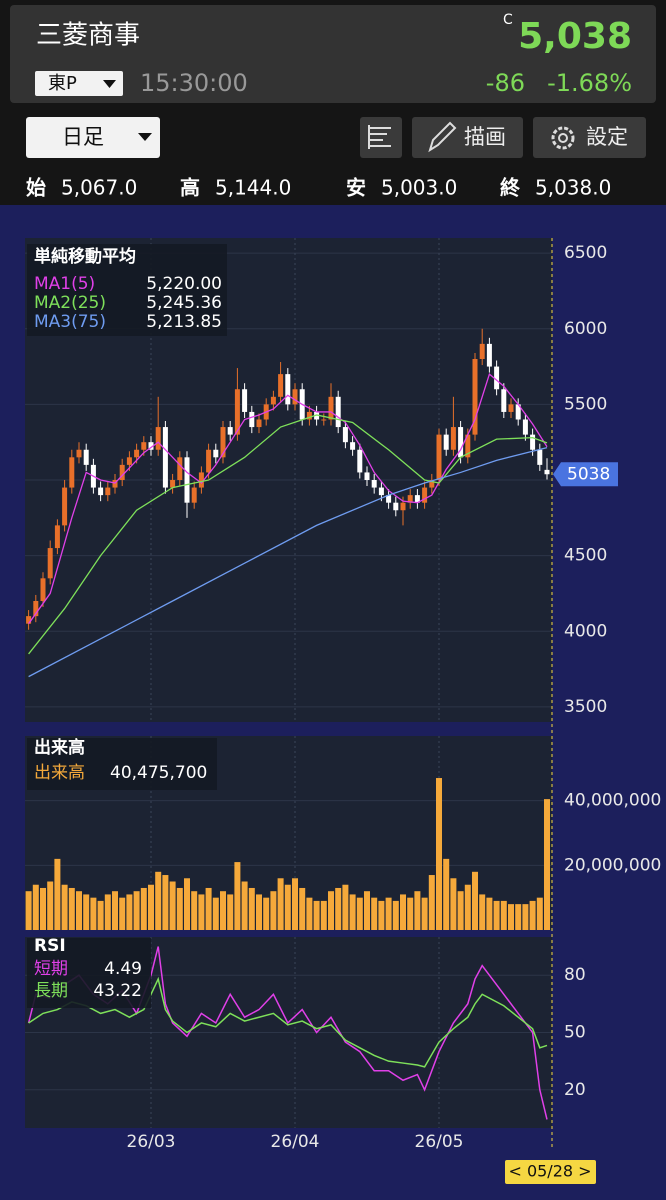 This screenshot has height=1200, width=666. Describe the element at coordinates (123, 969) in the screenshot. I see `legend-value: 4.49` at that location.